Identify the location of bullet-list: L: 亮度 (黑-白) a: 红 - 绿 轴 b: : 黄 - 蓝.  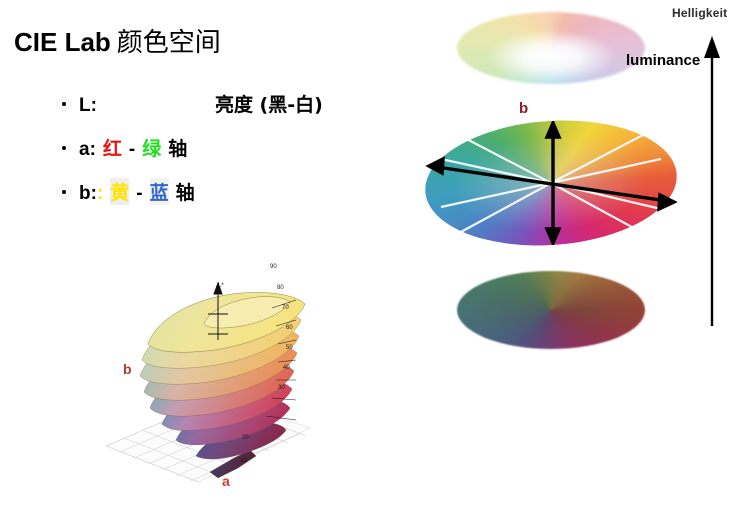
(192, 156).